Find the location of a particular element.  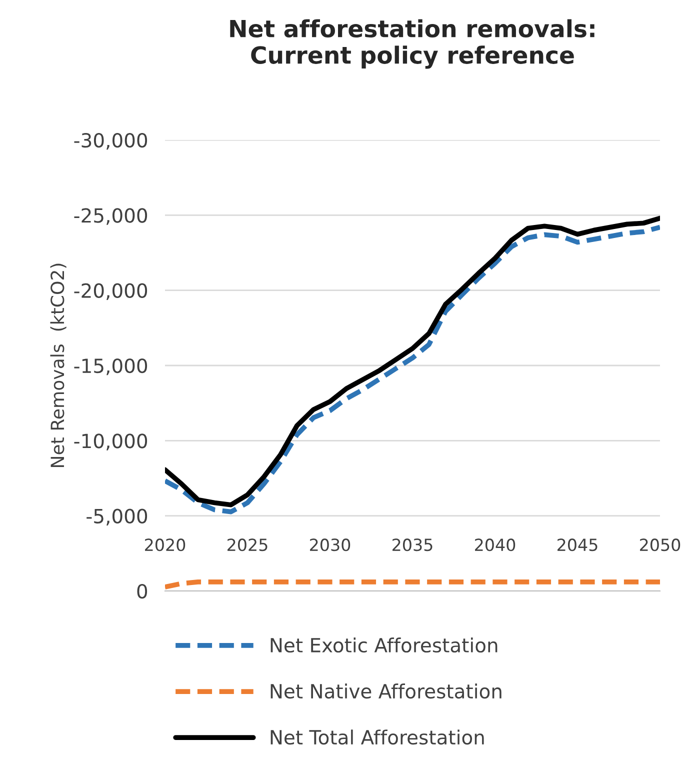

y-tick-label: -20,000 is located at coordinates (111, 291).